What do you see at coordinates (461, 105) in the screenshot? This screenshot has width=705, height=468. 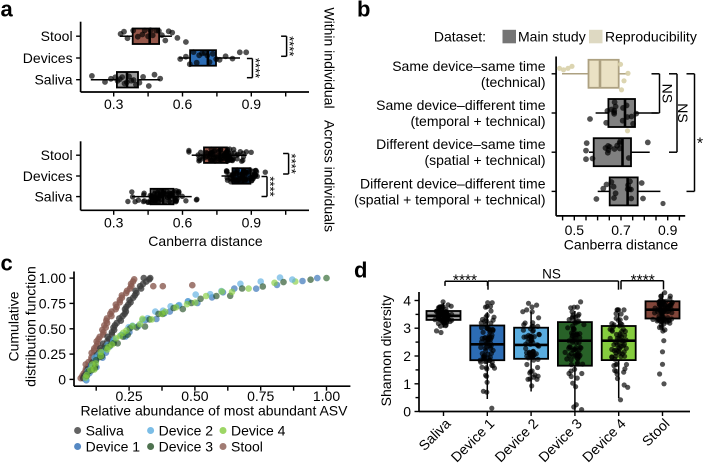 I see `svg-text: Same device–different time` at bounding box center [461, 105].